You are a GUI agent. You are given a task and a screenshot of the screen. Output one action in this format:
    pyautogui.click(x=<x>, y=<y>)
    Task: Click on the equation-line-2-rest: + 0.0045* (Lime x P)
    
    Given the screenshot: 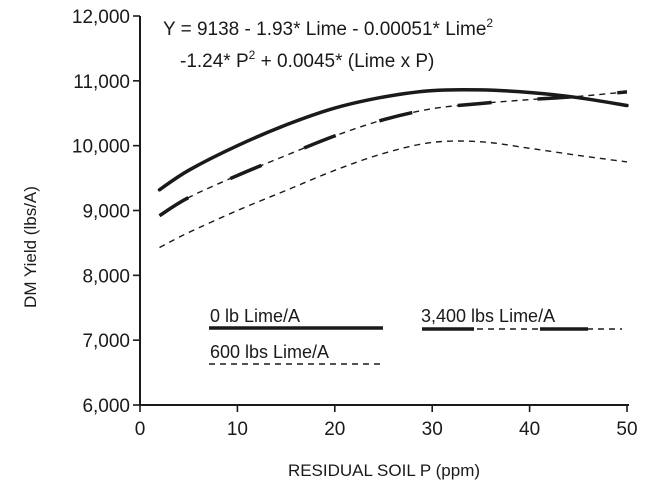 What is the action you would take?
    pyautogui.click(x=344, y=61)
    